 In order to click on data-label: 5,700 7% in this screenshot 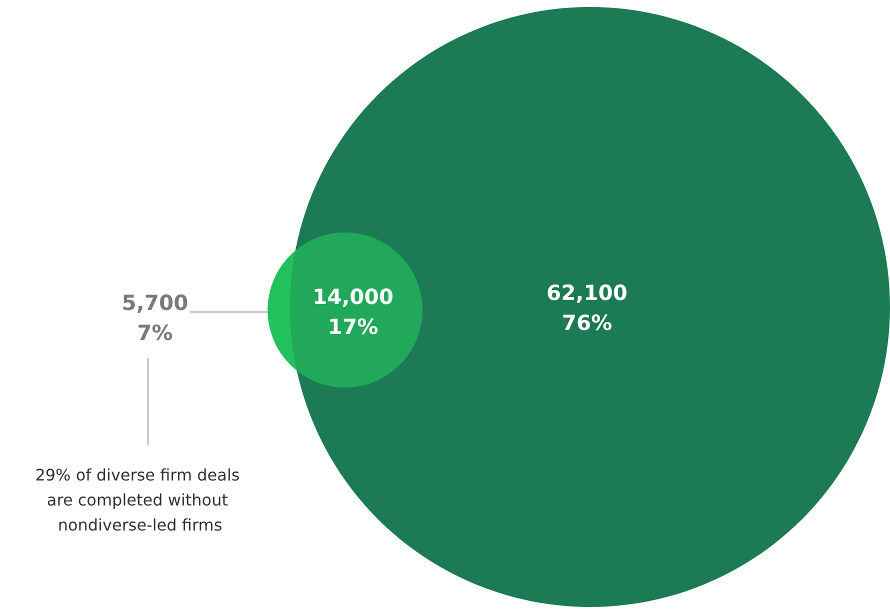, I will do `click(155, 318)`.